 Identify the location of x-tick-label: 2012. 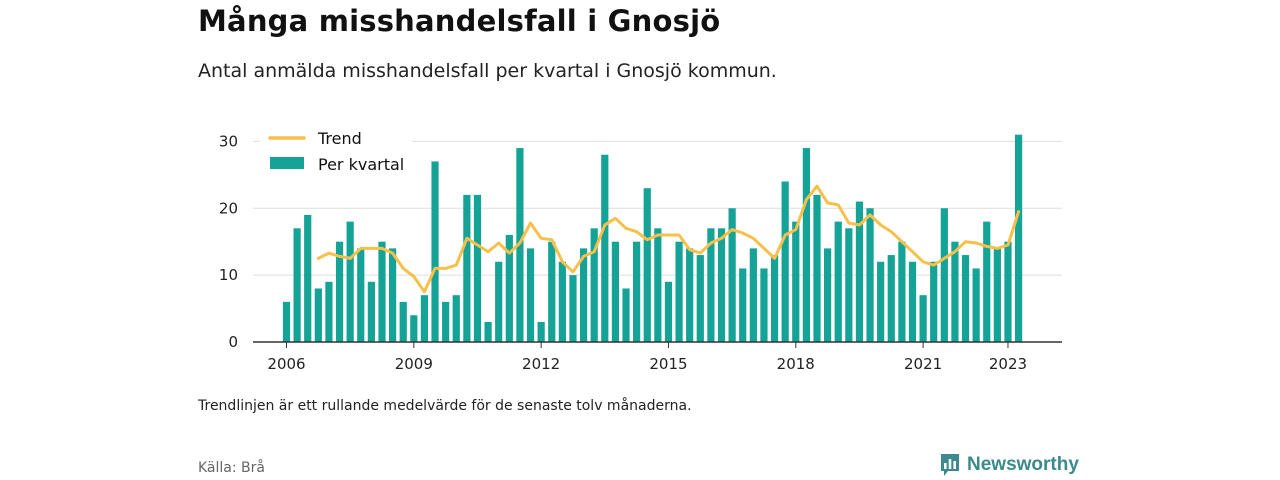
(541, 364).